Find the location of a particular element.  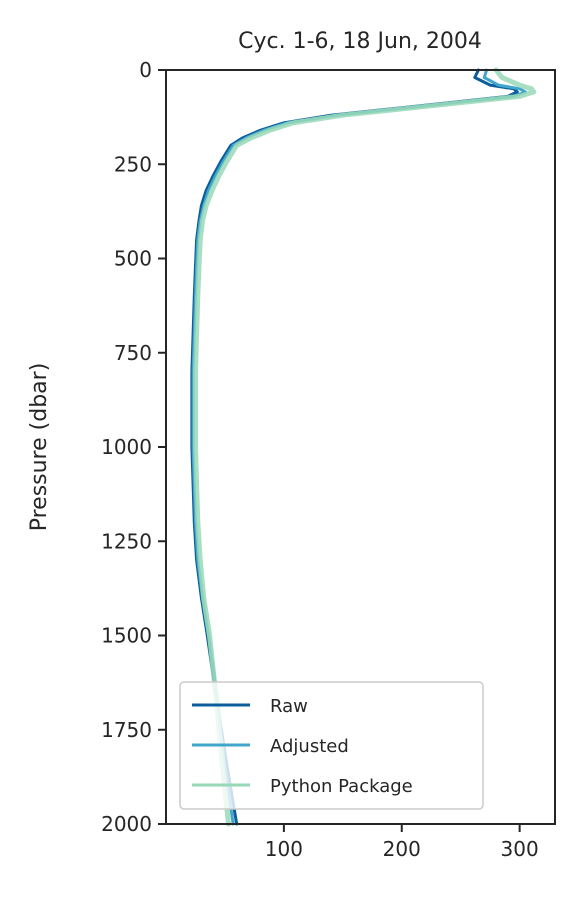

legend: Raw Adjusted Python Package is located at coordinates (331, 745).